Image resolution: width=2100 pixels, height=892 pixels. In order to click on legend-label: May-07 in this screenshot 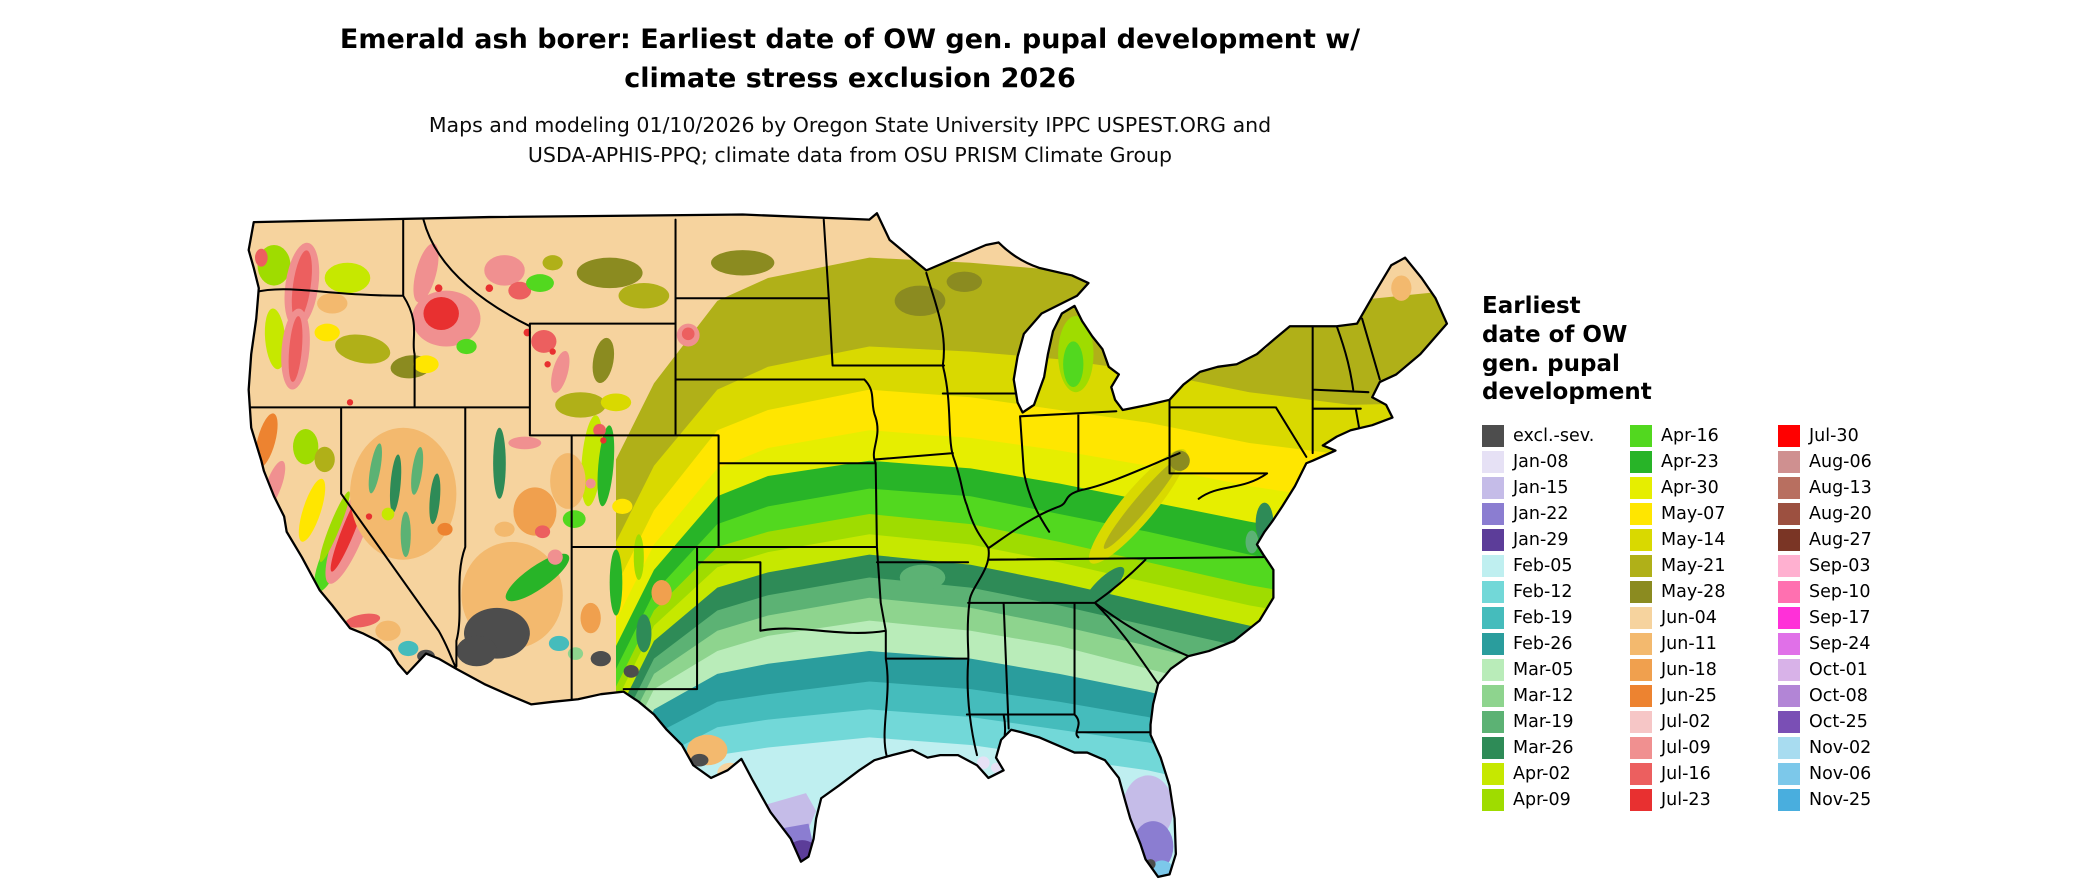, I will do `click(1693, 514)`.